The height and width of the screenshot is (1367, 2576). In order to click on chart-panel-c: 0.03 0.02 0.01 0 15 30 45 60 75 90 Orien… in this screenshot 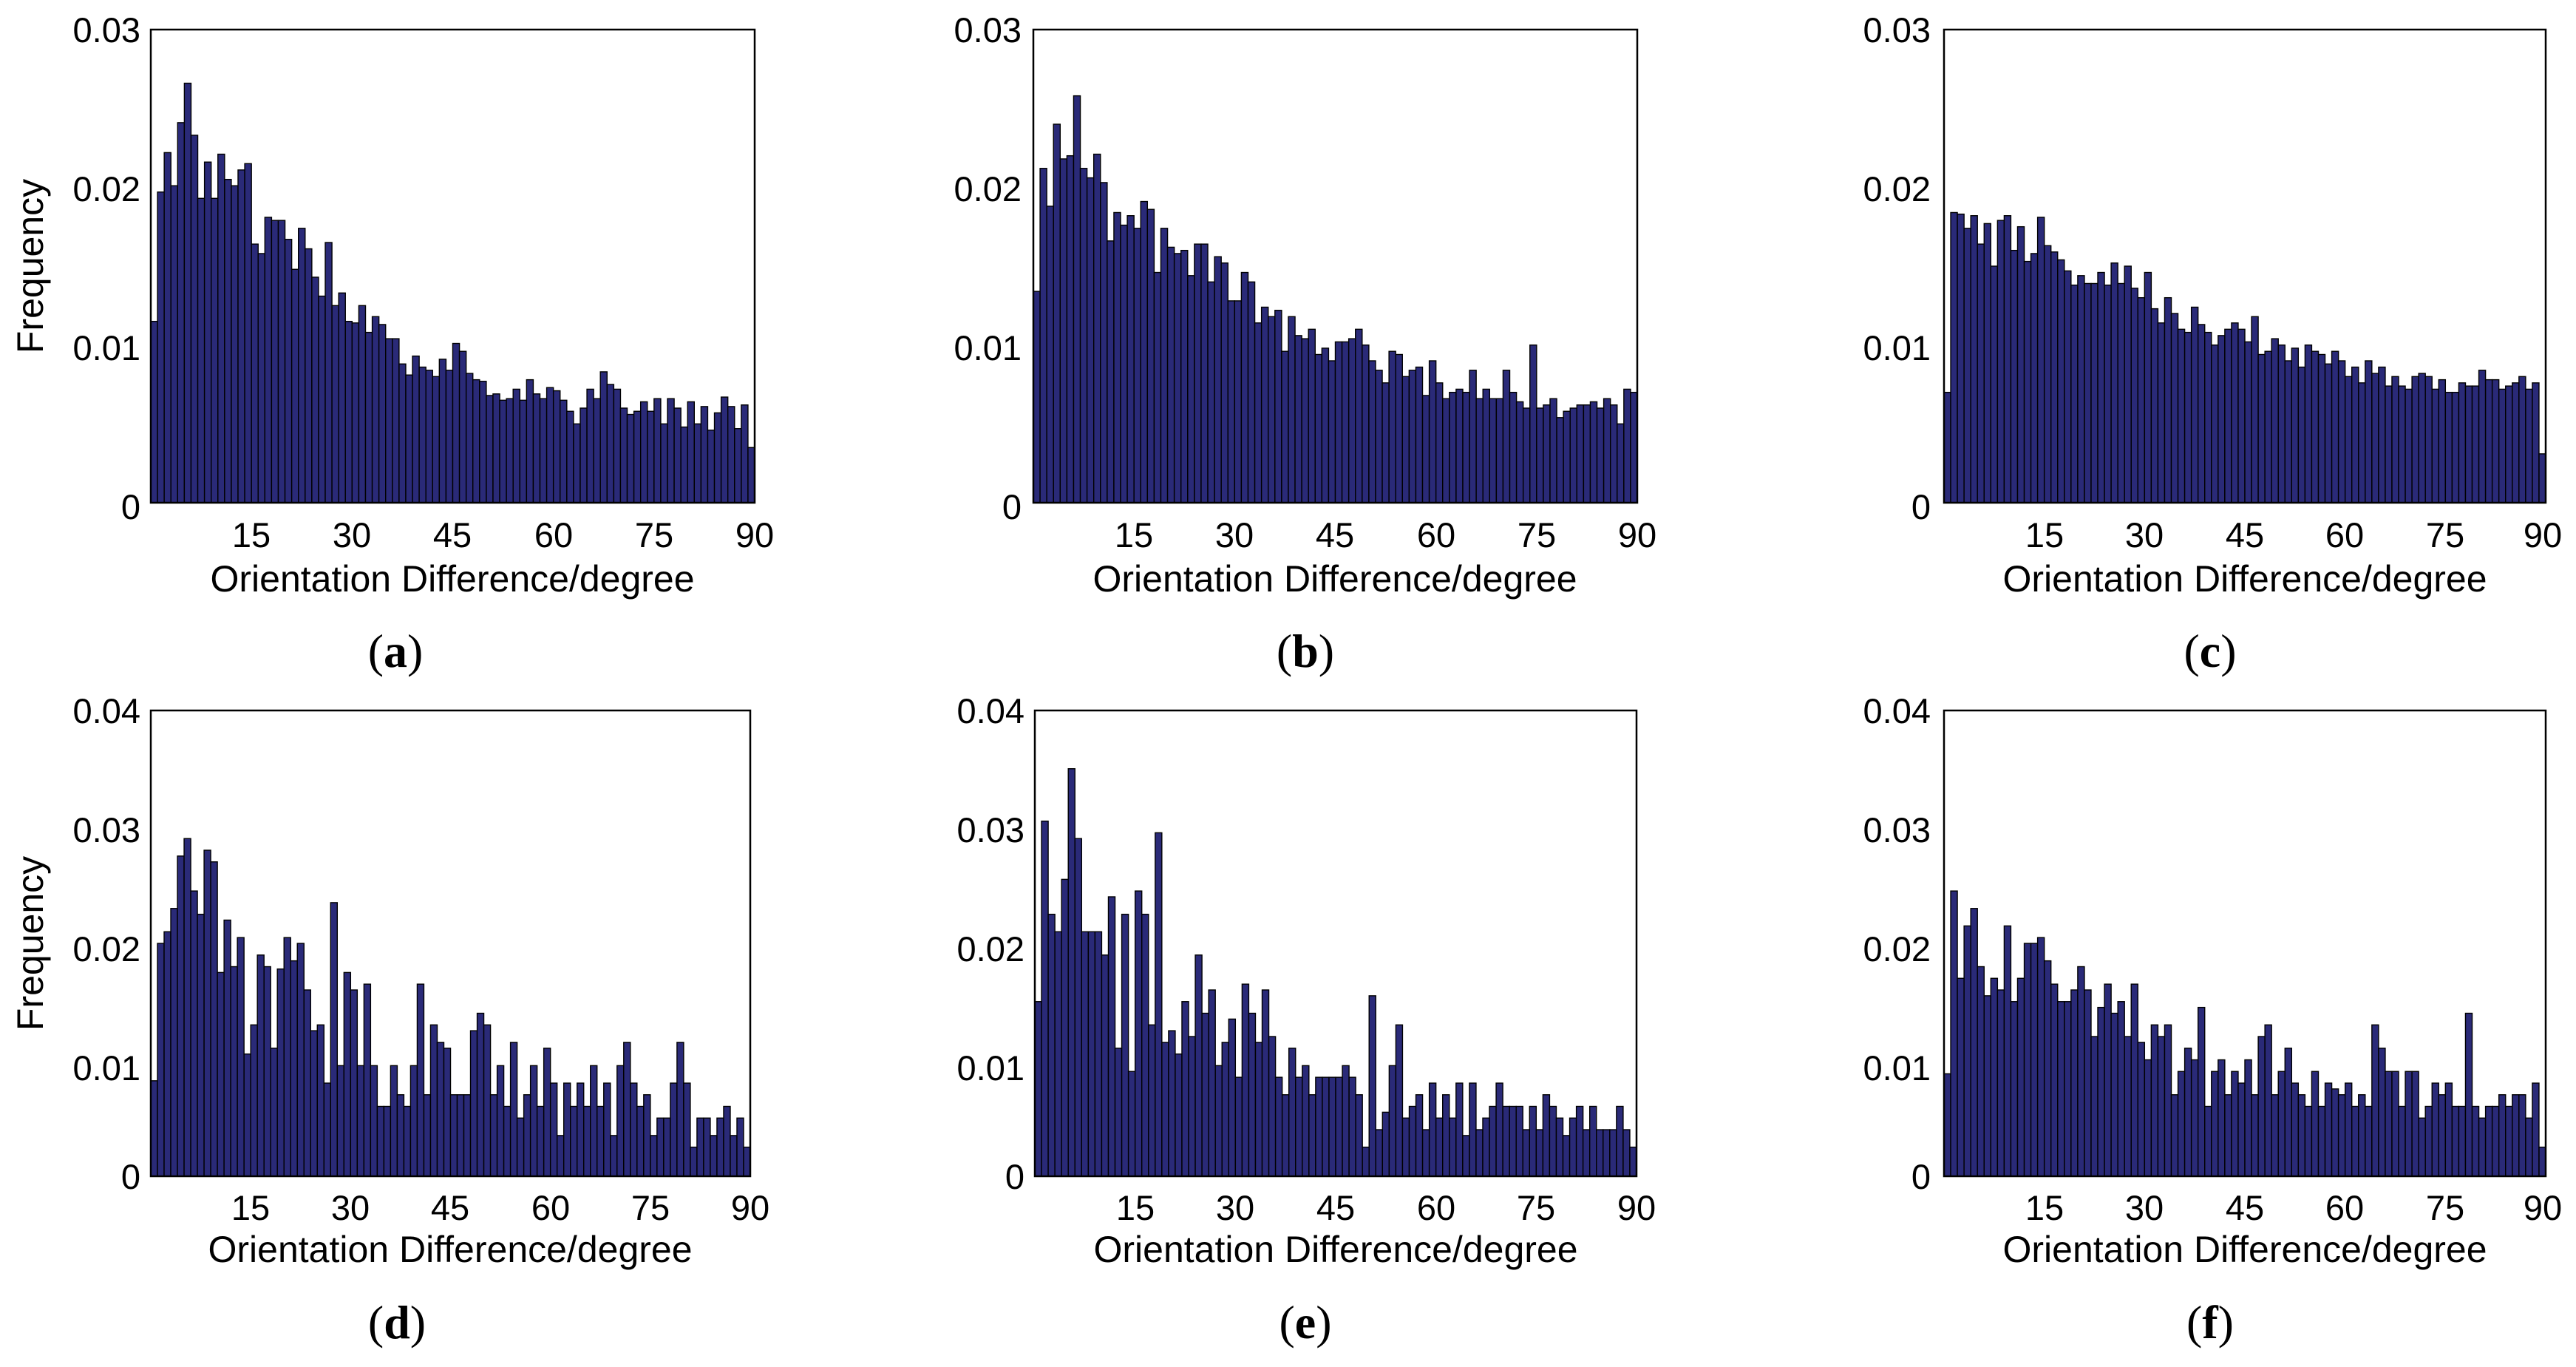, I will do `click(2213, 343)`.